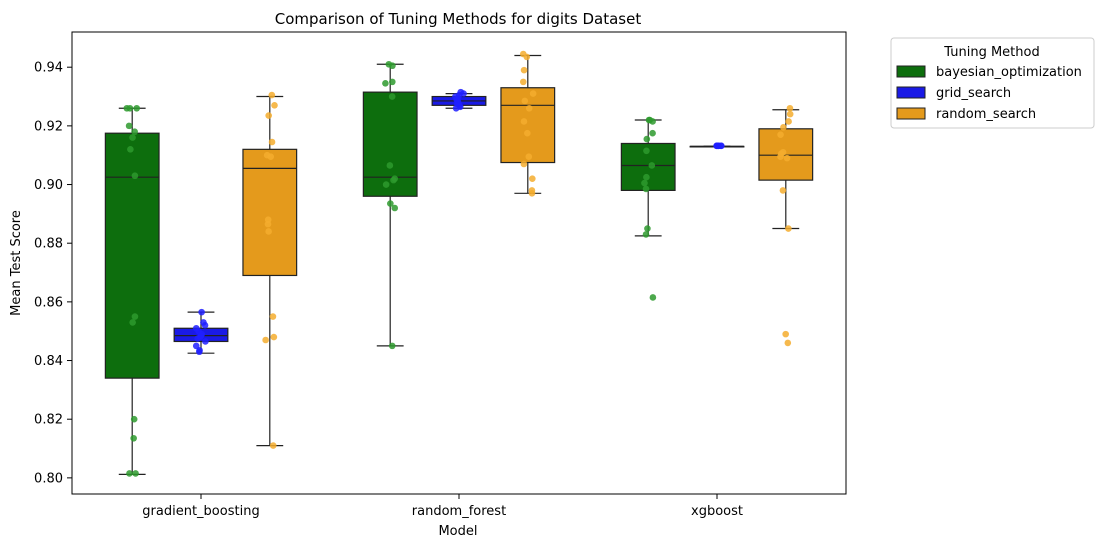 This screenshot has width=1107, height=547. What do you see at coordinates (459, 511) in the screenshot?
I see `x-tick-label: random_forest` at bounding box center [459, 511].